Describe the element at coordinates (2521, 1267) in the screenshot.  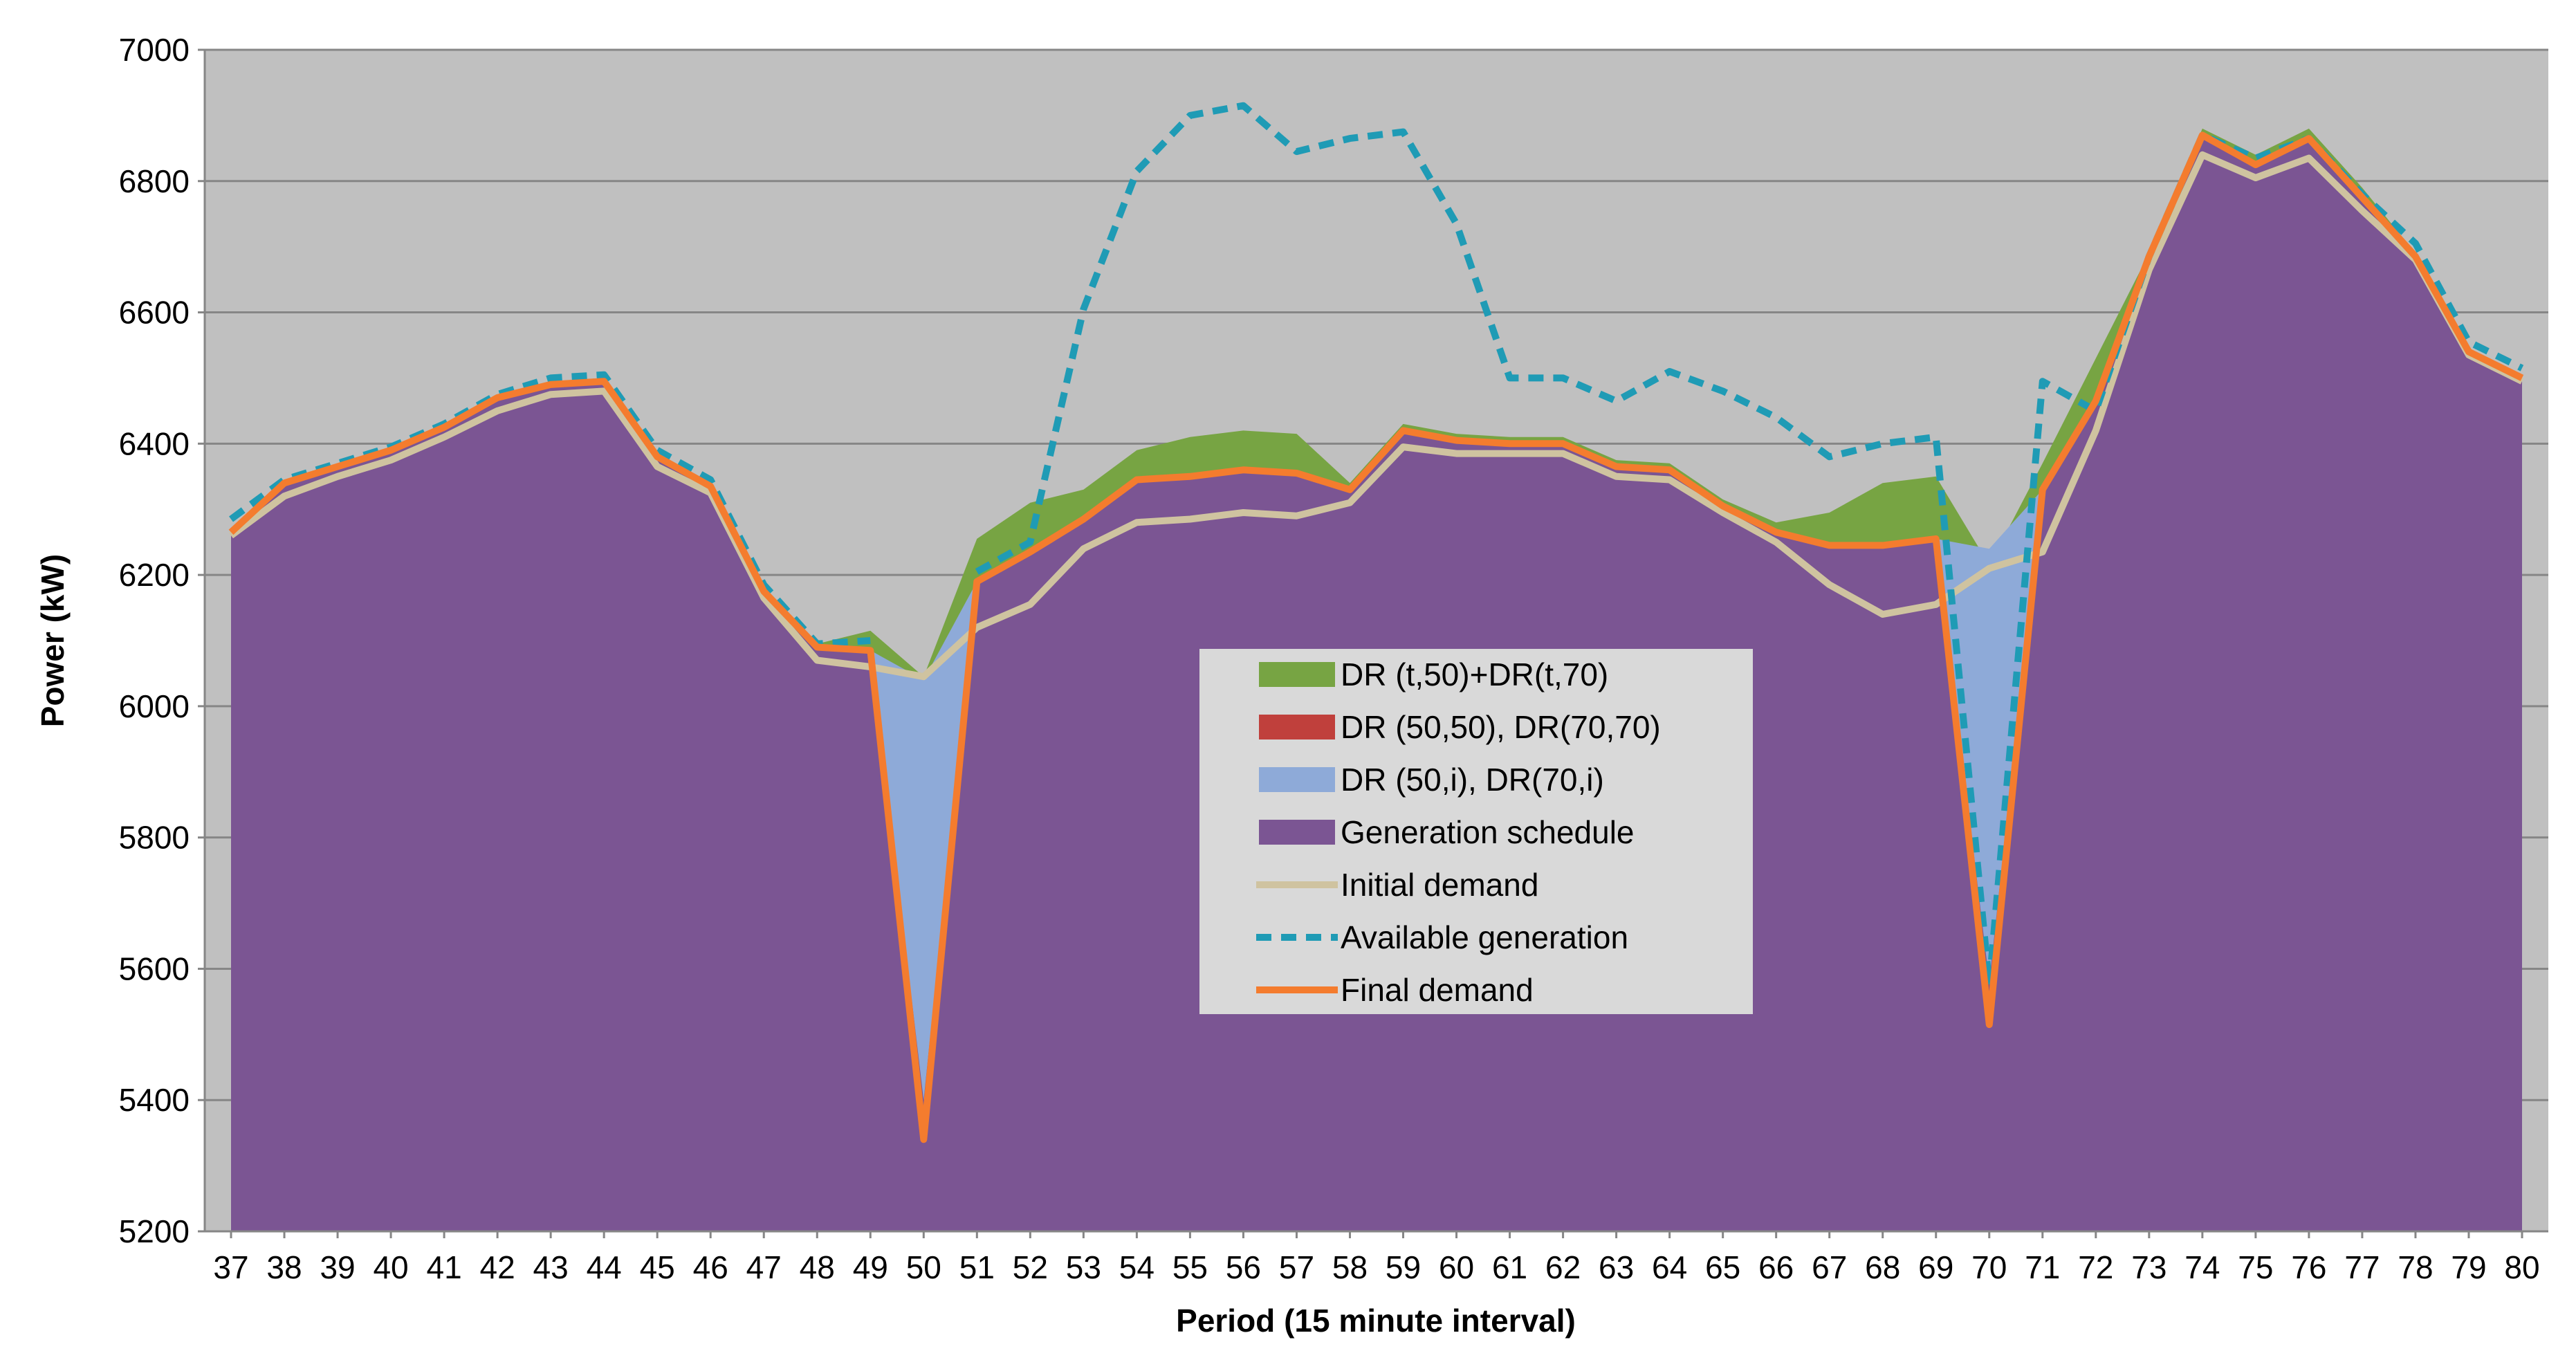
I see `x-tick-label: 80` at that location.